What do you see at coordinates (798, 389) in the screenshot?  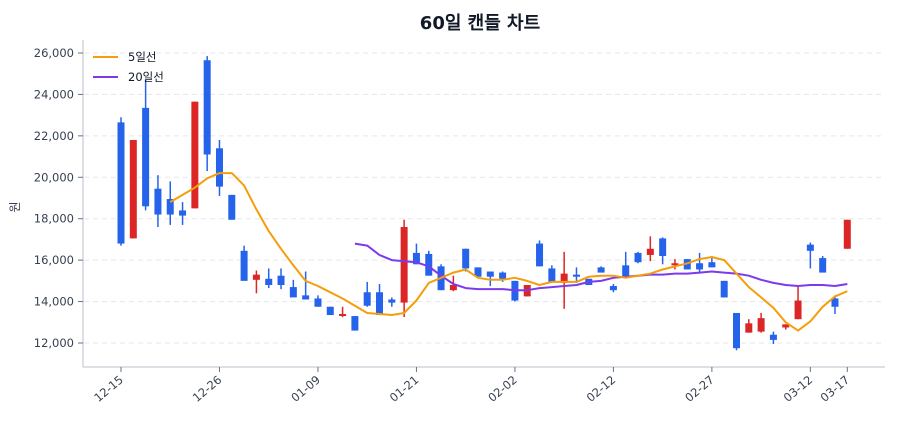 I see `x-tick-label: 03-12` at bounding box center [798, 389].